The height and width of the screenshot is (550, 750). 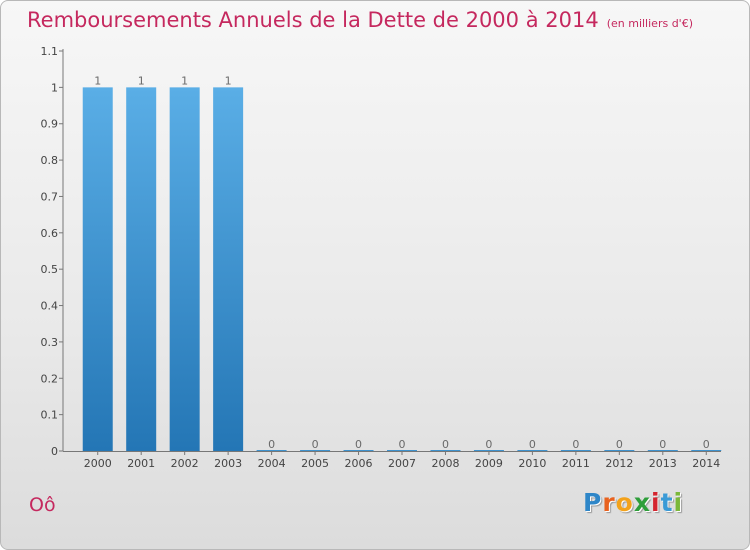 What do you see at coordinates (50, 306) in the screenshot?
I see `y-tick-label: 0.4` at bounding box center [50, 306].